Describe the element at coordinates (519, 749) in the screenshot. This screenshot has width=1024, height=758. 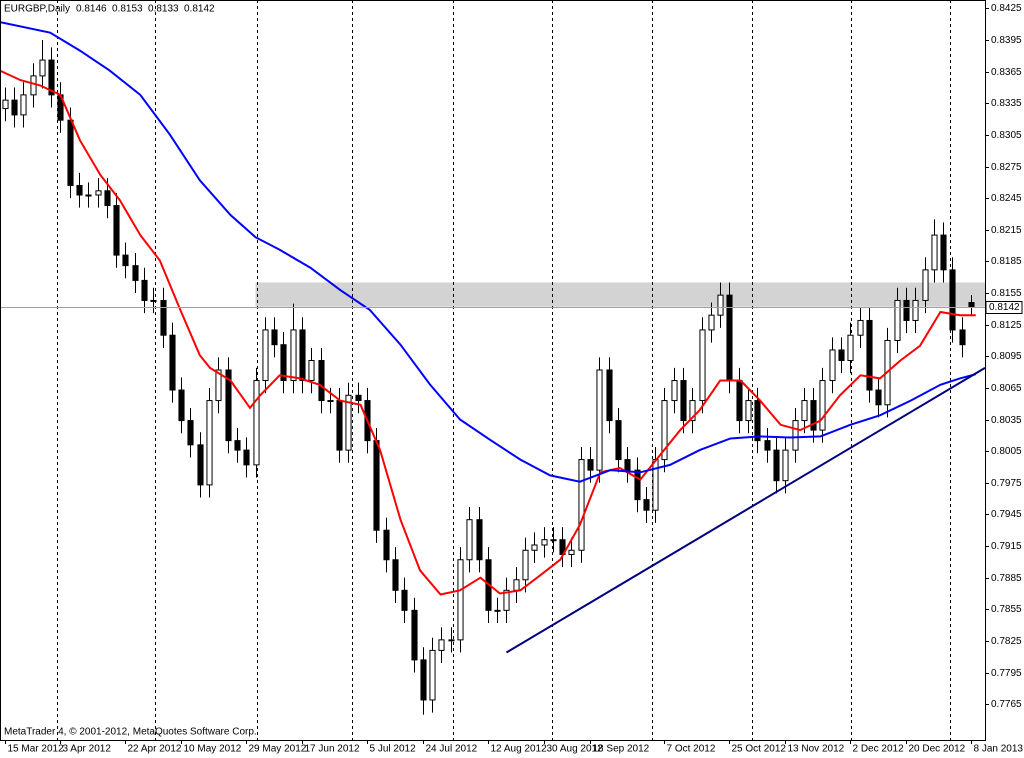
I see `x-tick-label: 12 Aug 2012` at that location.